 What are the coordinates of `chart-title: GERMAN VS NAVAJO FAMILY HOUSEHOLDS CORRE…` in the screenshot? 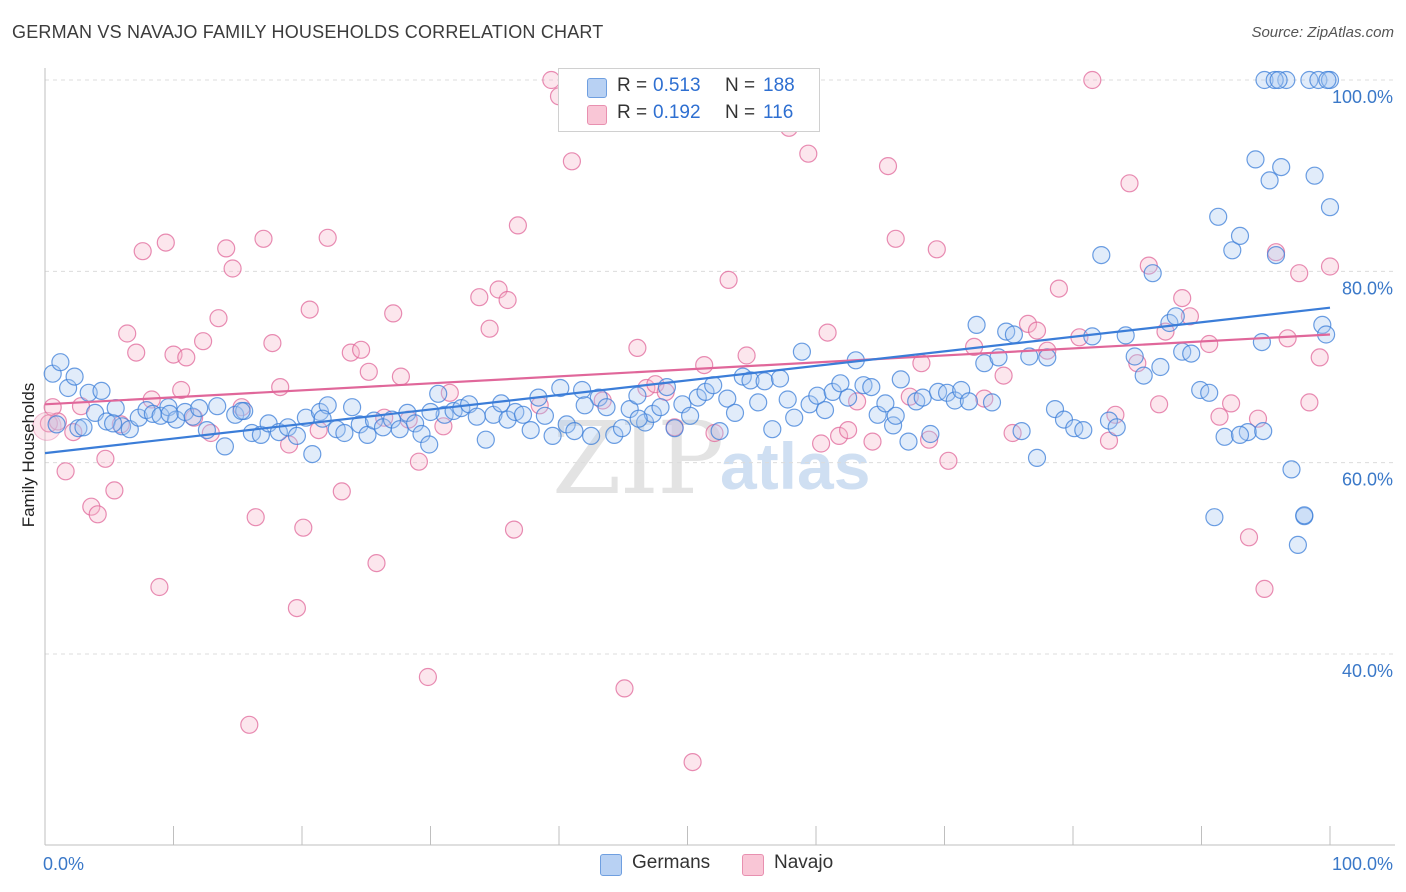 It's located at (308, 32).